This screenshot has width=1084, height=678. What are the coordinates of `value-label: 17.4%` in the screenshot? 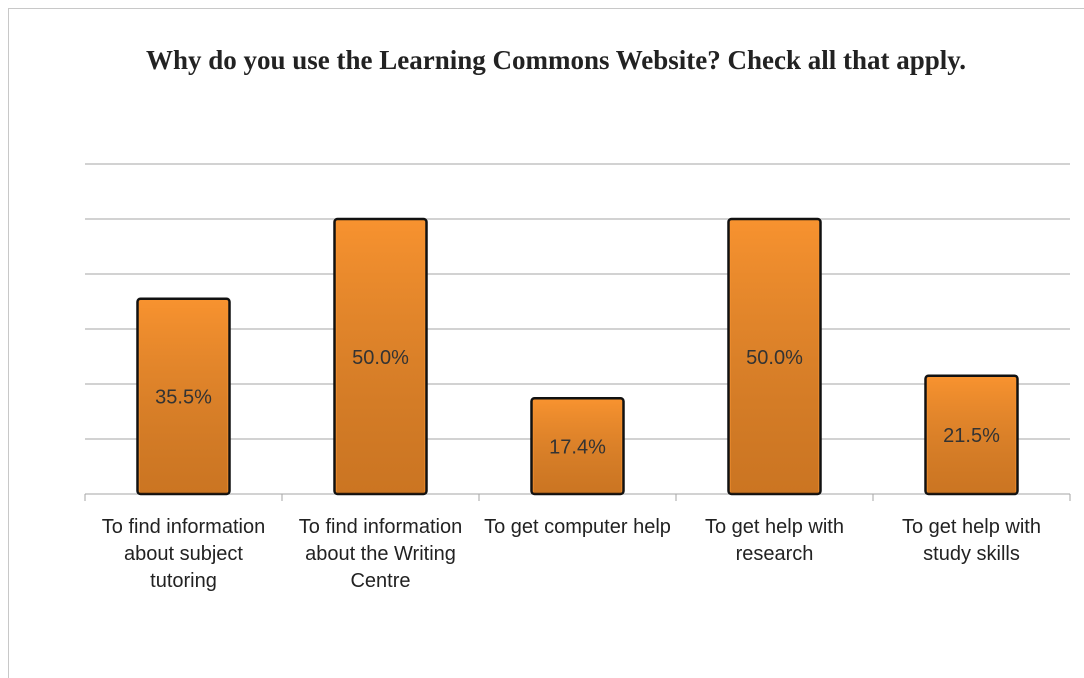 It's located at (577, 447).